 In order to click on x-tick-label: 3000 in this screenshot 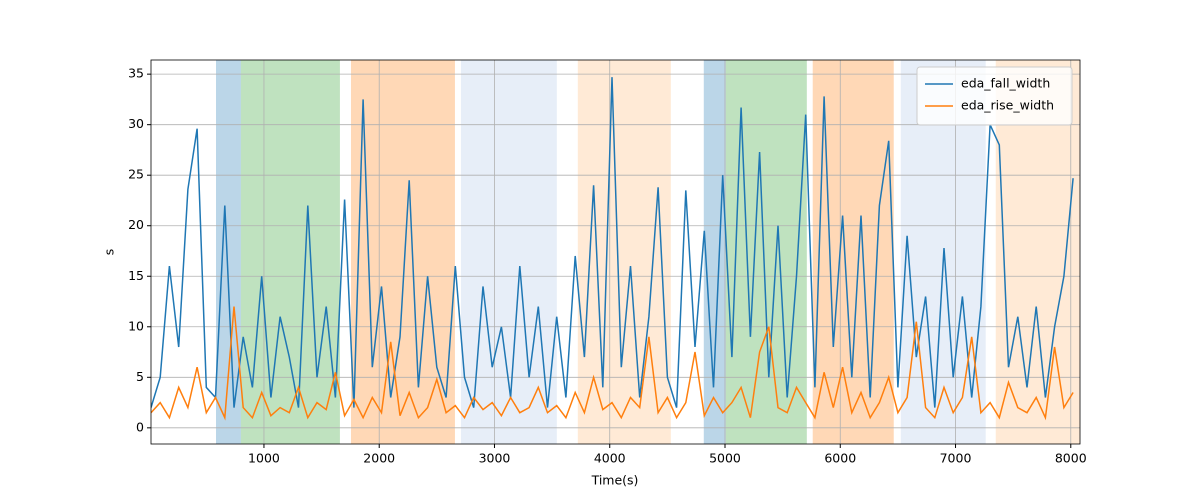, I will do `click(495, 458)`.